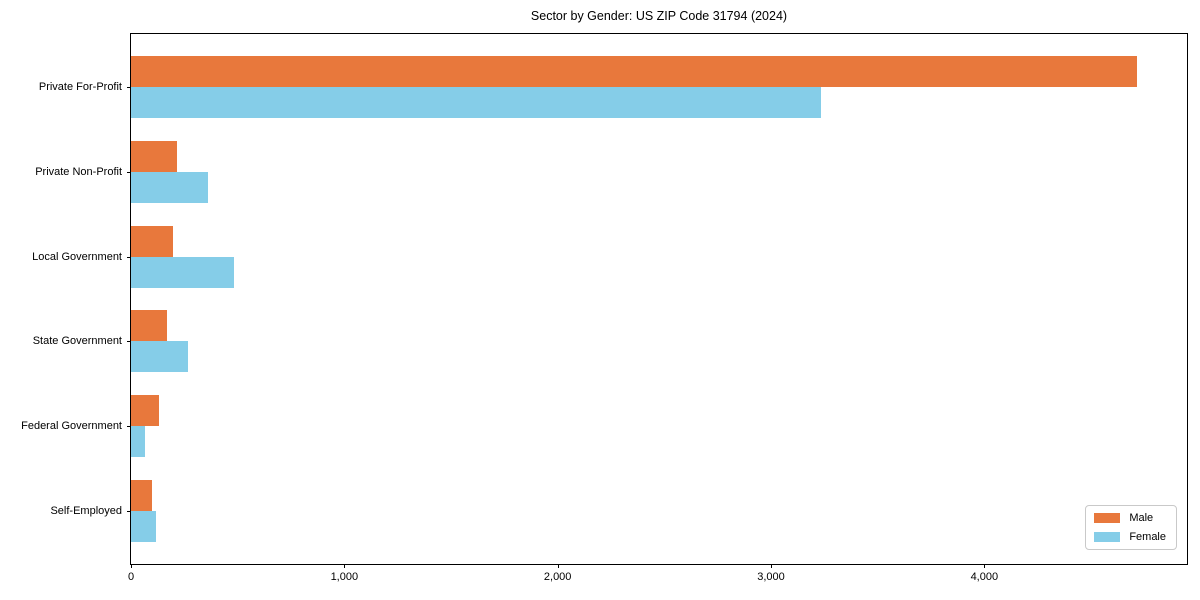  I want to click on y-tick-label: Federal Government, so click(71, 426).